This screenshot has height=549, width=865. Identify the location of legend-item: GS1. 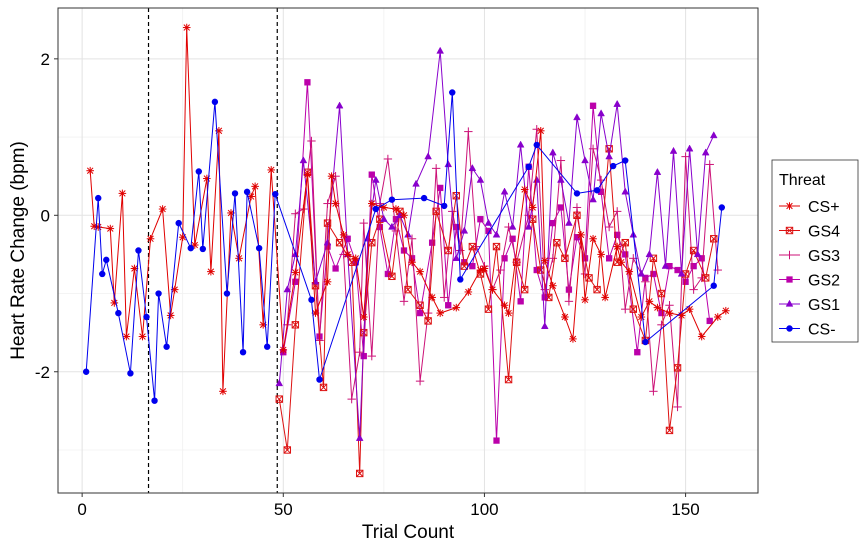
(809, 305).